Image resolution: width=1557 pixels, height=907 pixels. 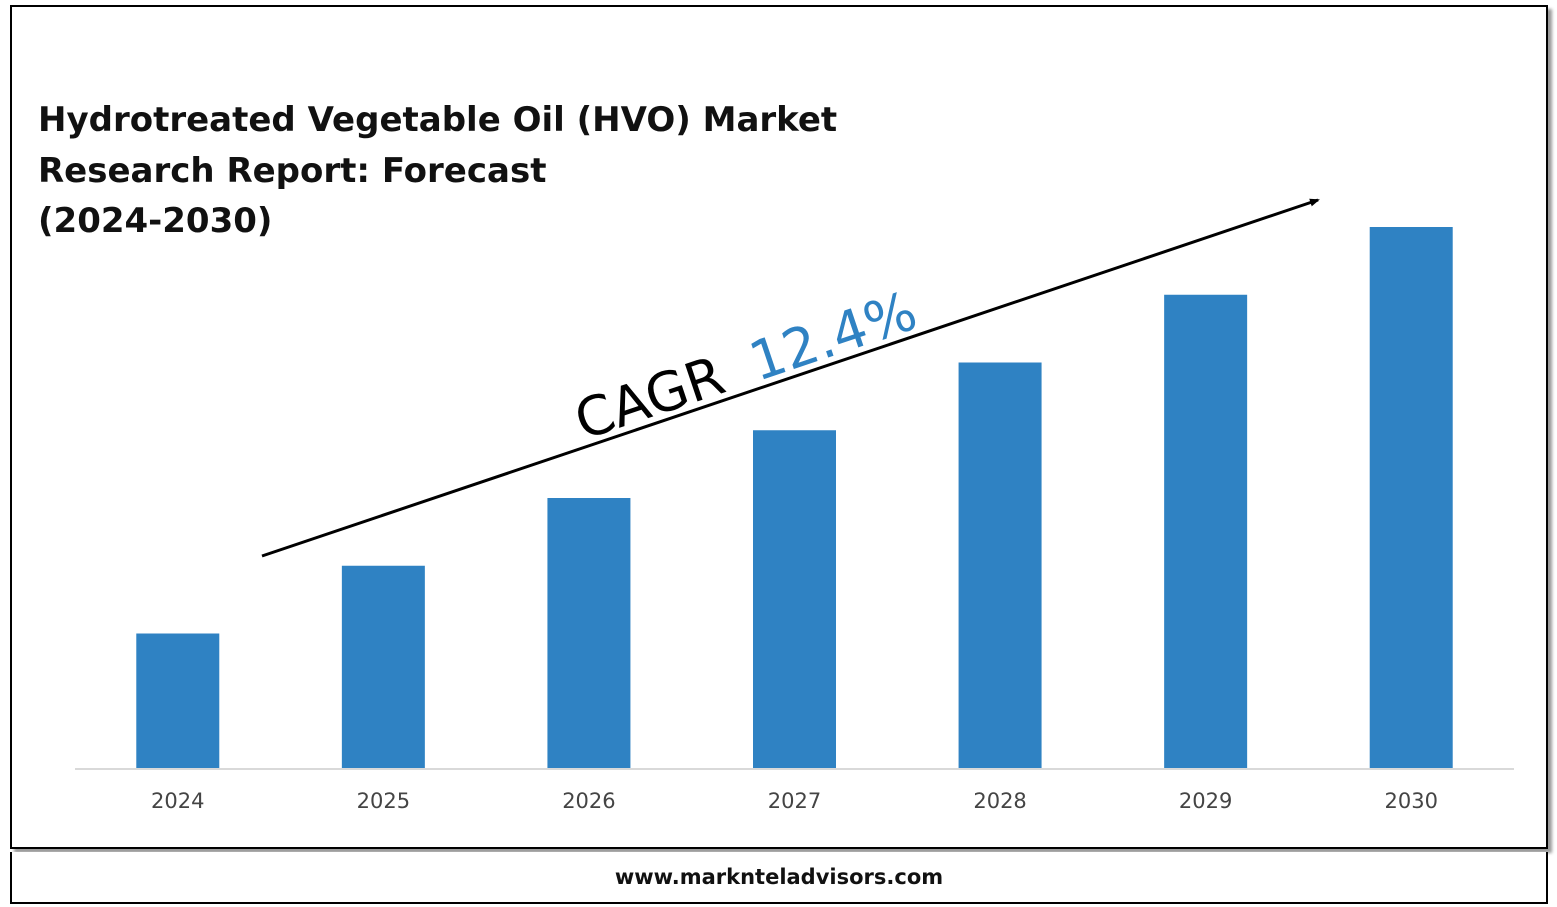 I want to click on x-tick-label: 2024, so click(x=177, y=801).